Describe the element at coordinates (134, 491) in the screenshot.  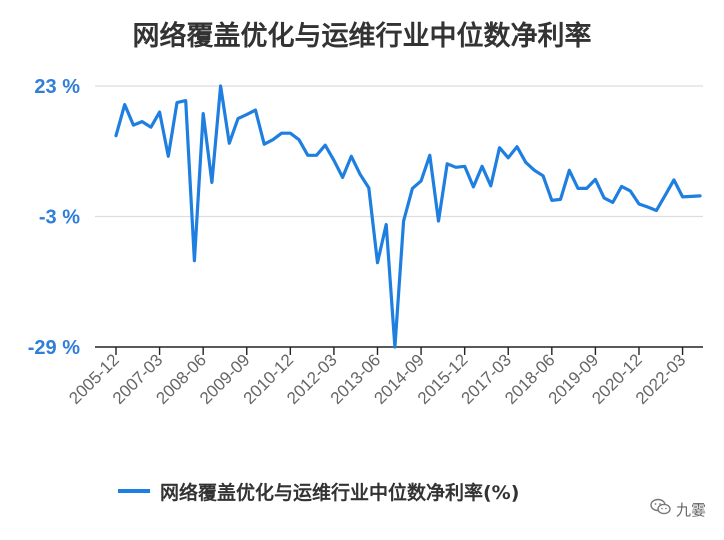
I see `legend-swatch` at that location.